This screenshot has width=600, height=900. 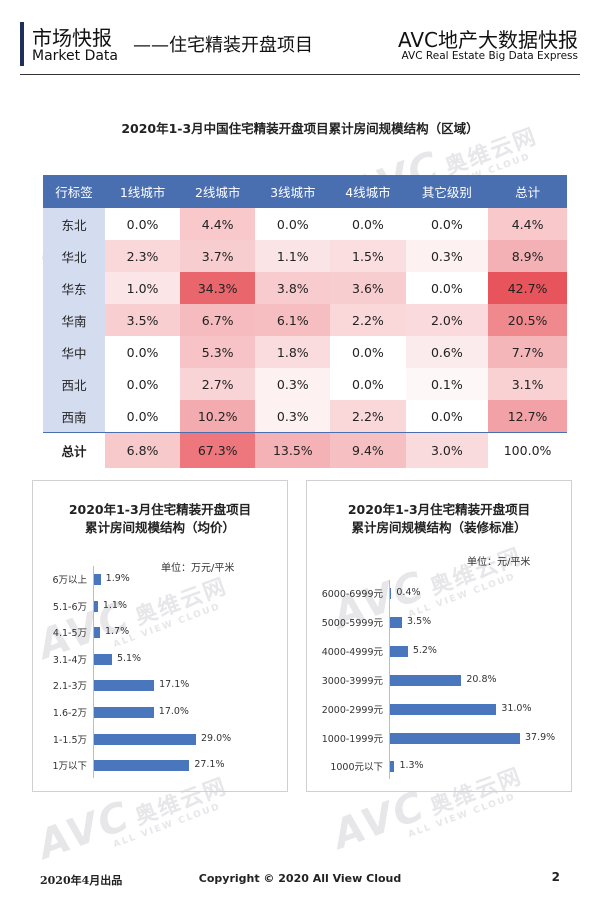 What do you see at coordinates (408, 592) in the screenshot?
I see `chart-data-label: 0.4%` at bounding box center [408, 592].